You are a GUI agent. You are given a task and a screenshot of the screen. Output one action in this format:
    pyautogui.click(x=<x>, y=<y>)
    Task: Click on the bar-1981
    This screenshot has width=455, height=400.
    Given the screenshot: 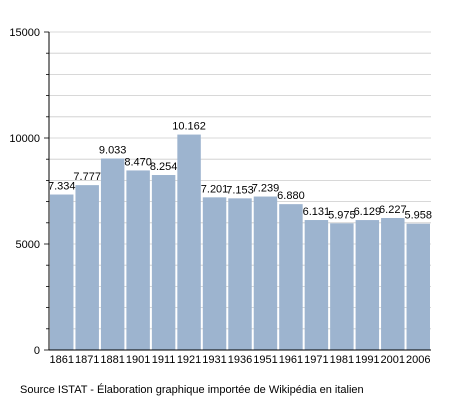 What is the action you would take?
    pyautogui.click(x=342, y=286)
    